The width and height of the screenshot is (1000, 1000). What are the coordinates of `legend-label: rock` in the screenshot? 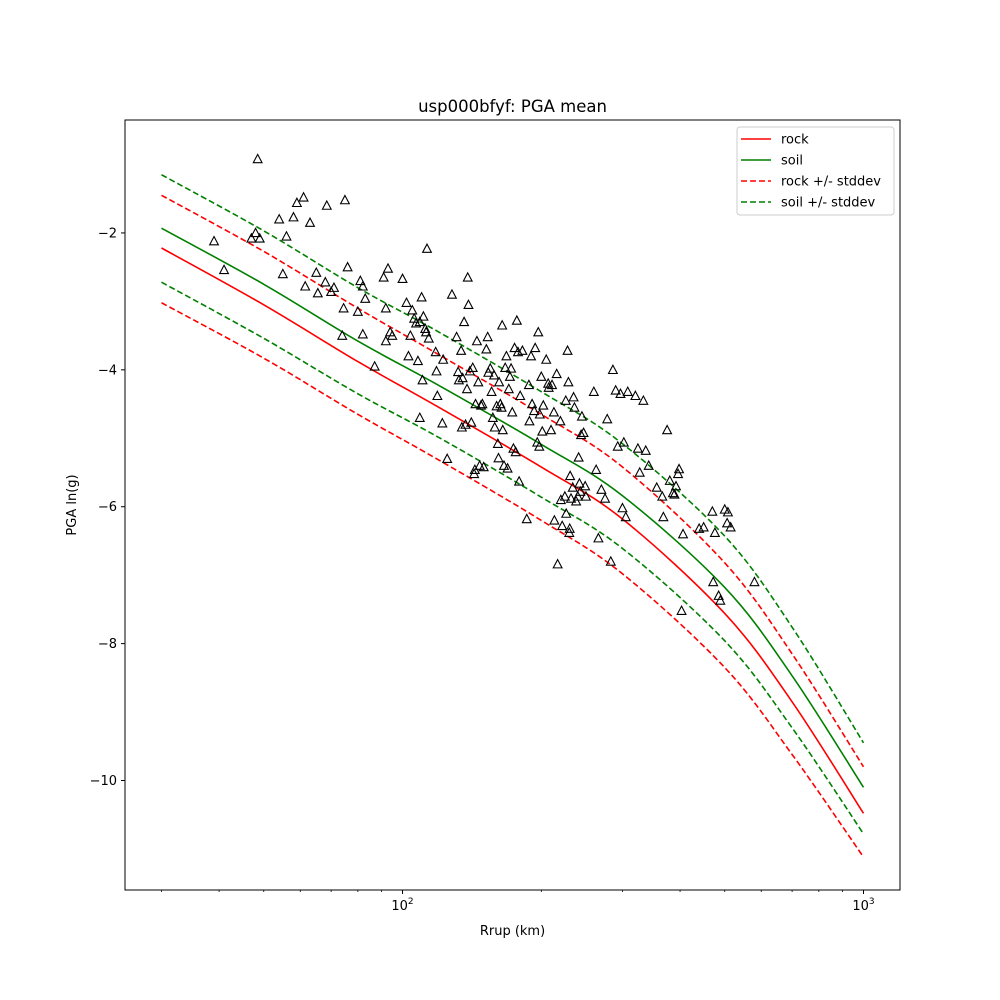 It's located at (795, 140).